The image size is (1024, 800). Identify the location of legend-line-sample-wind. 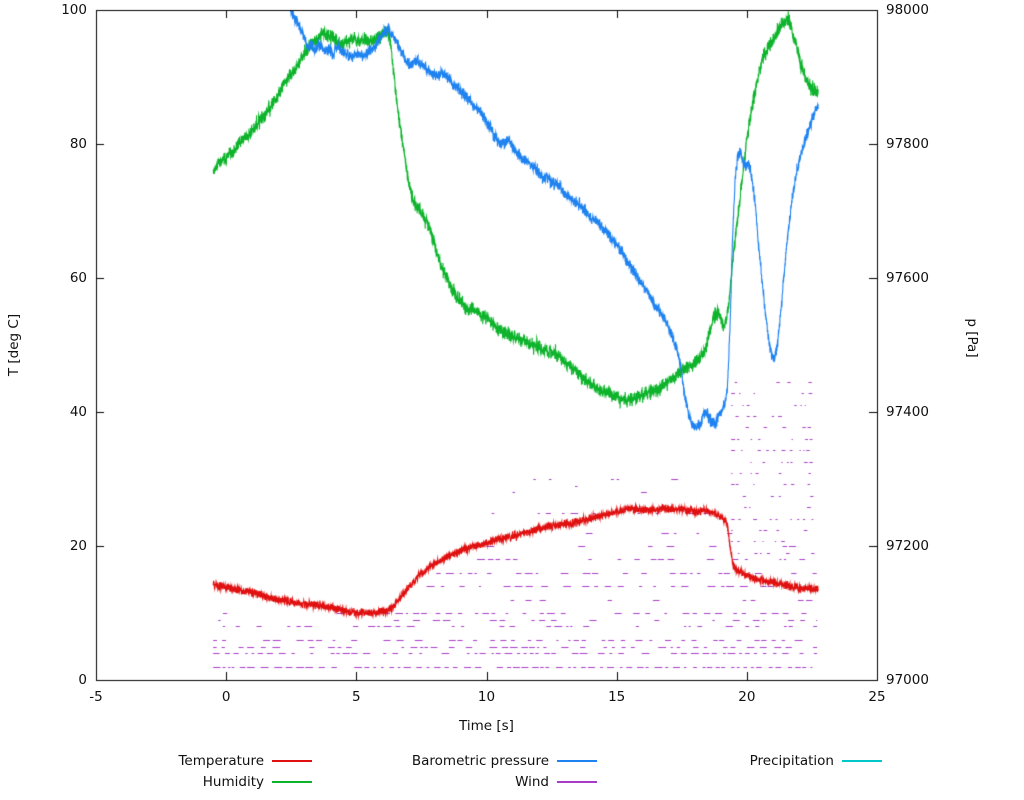
(577, 781).